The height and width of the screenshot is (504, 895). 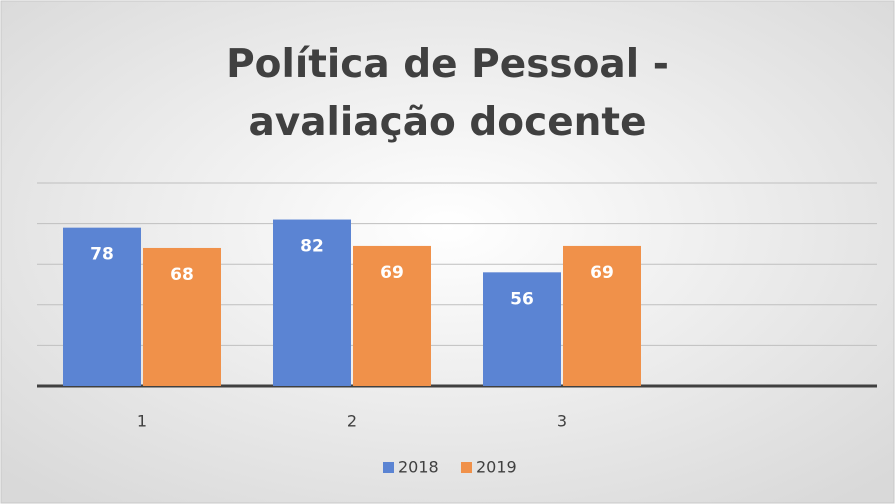 What do you see at coordinates (418, 467) in the screenshot?
I see `legend-label: 2018` at bounding box center [418, 467].